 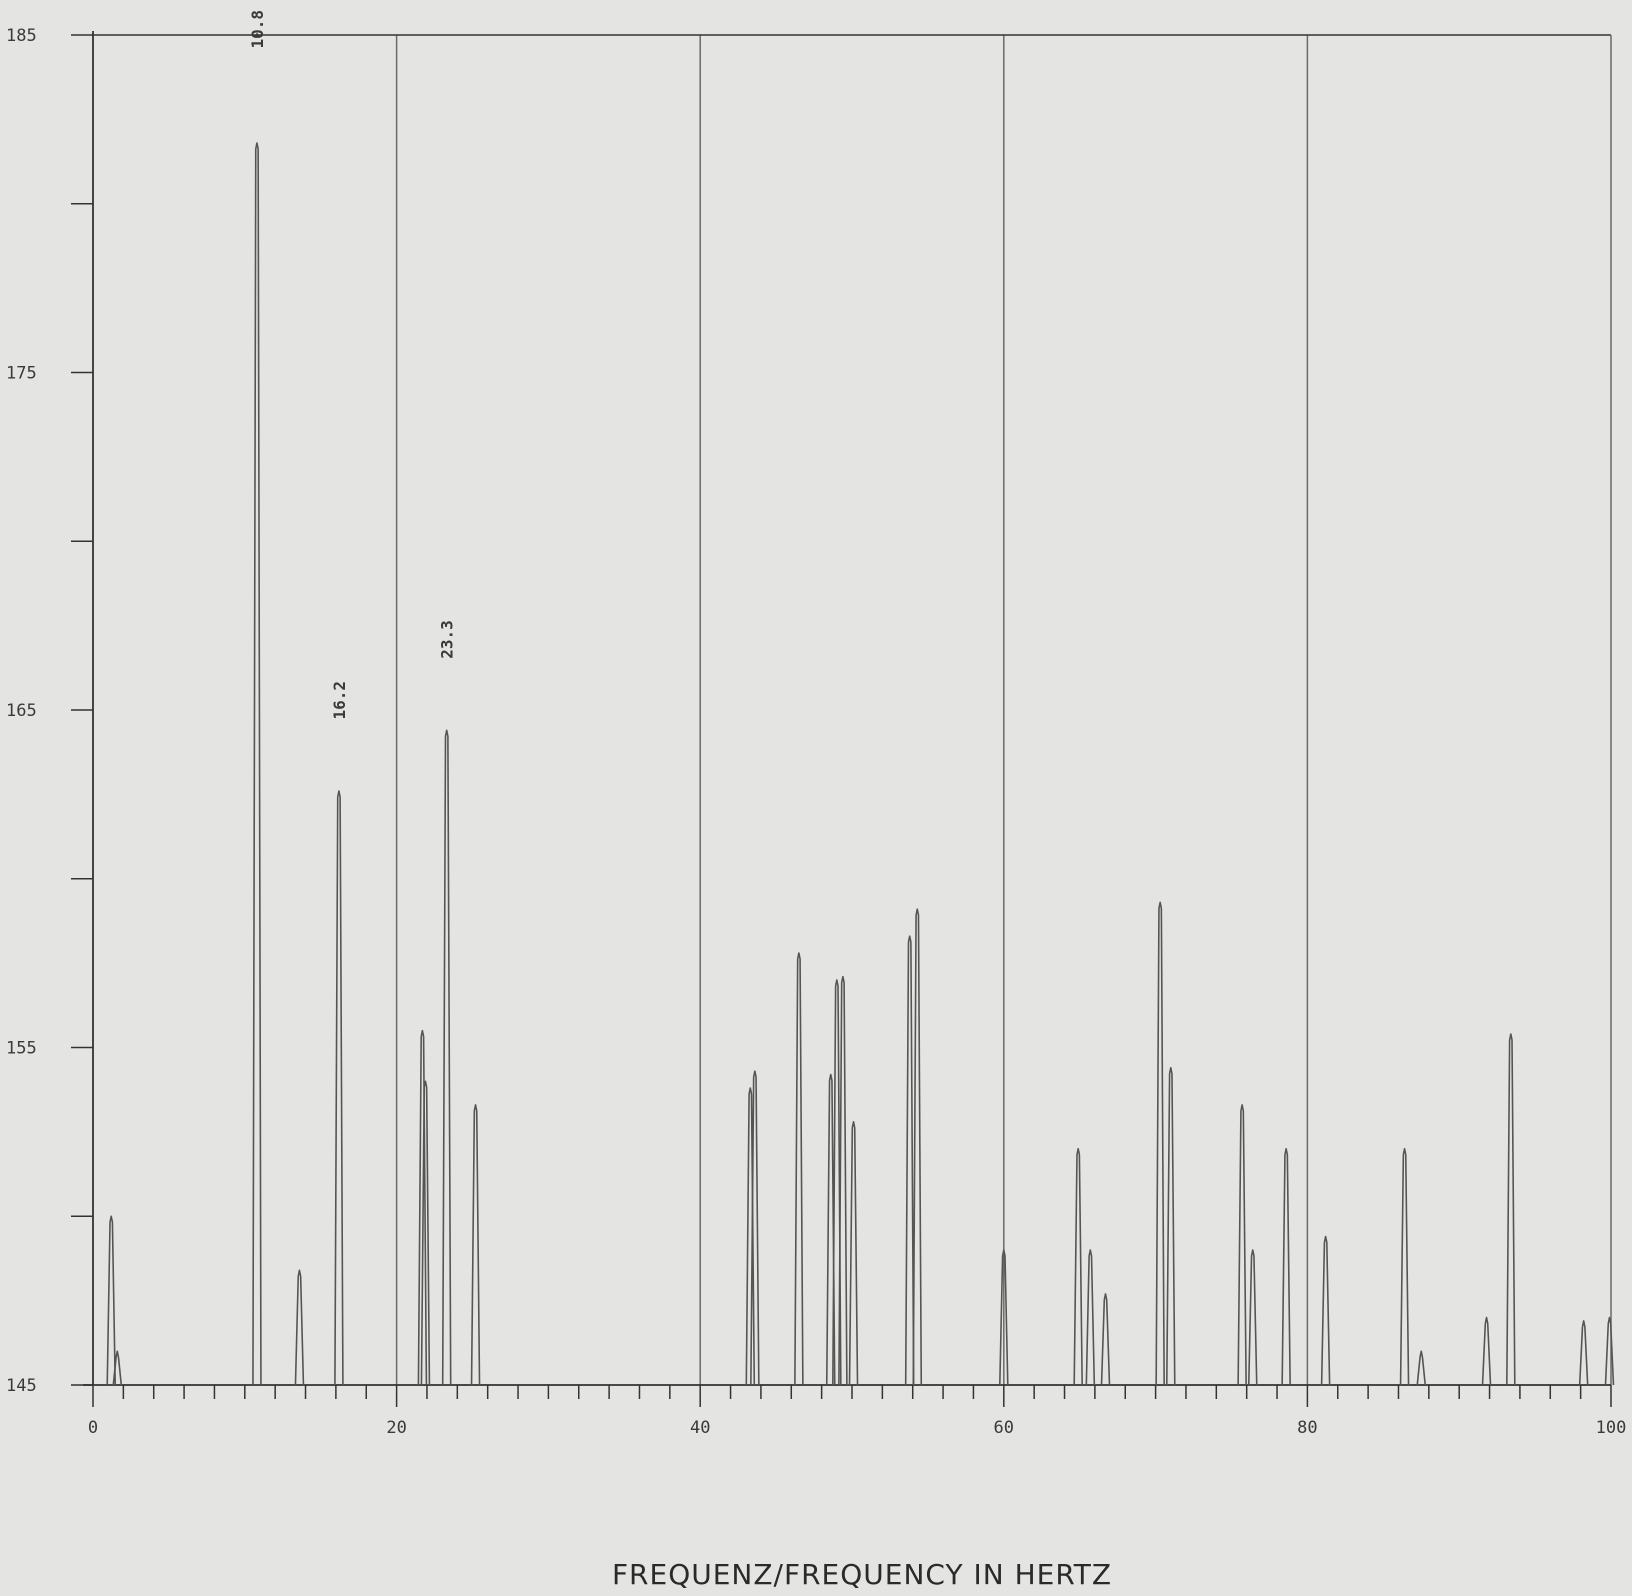 What do you see at coordinates (1611, 1428) in the screenshot?
I see `x-tick-label: 100` at bounding box center [1611, 1428].